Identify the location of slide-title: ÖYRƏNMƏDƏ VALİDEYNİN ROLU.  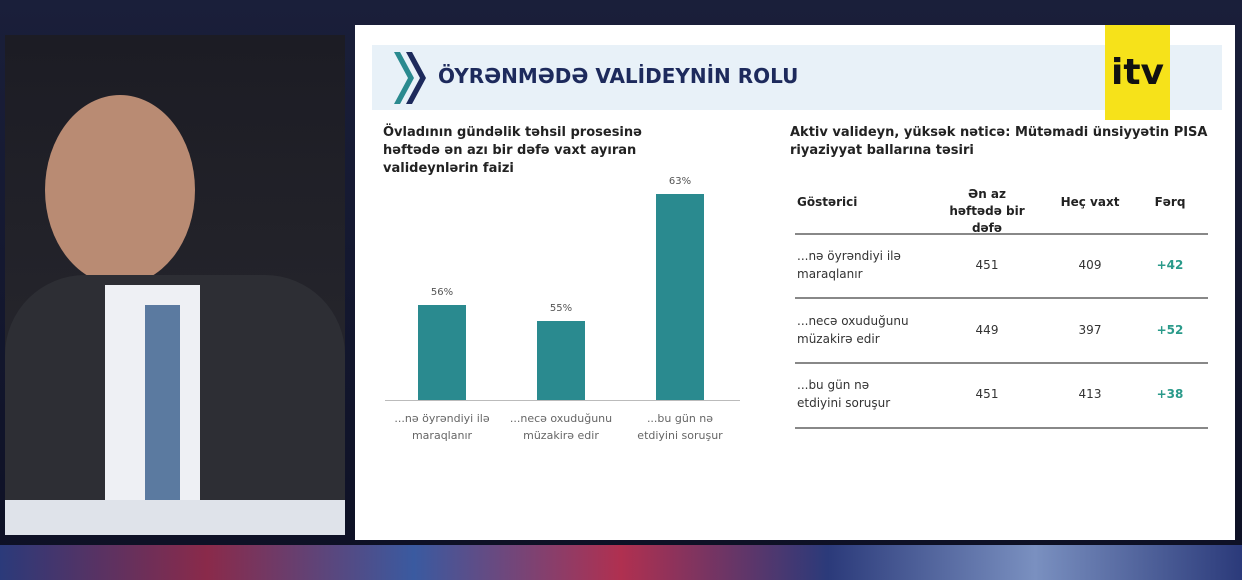
(618, 76).